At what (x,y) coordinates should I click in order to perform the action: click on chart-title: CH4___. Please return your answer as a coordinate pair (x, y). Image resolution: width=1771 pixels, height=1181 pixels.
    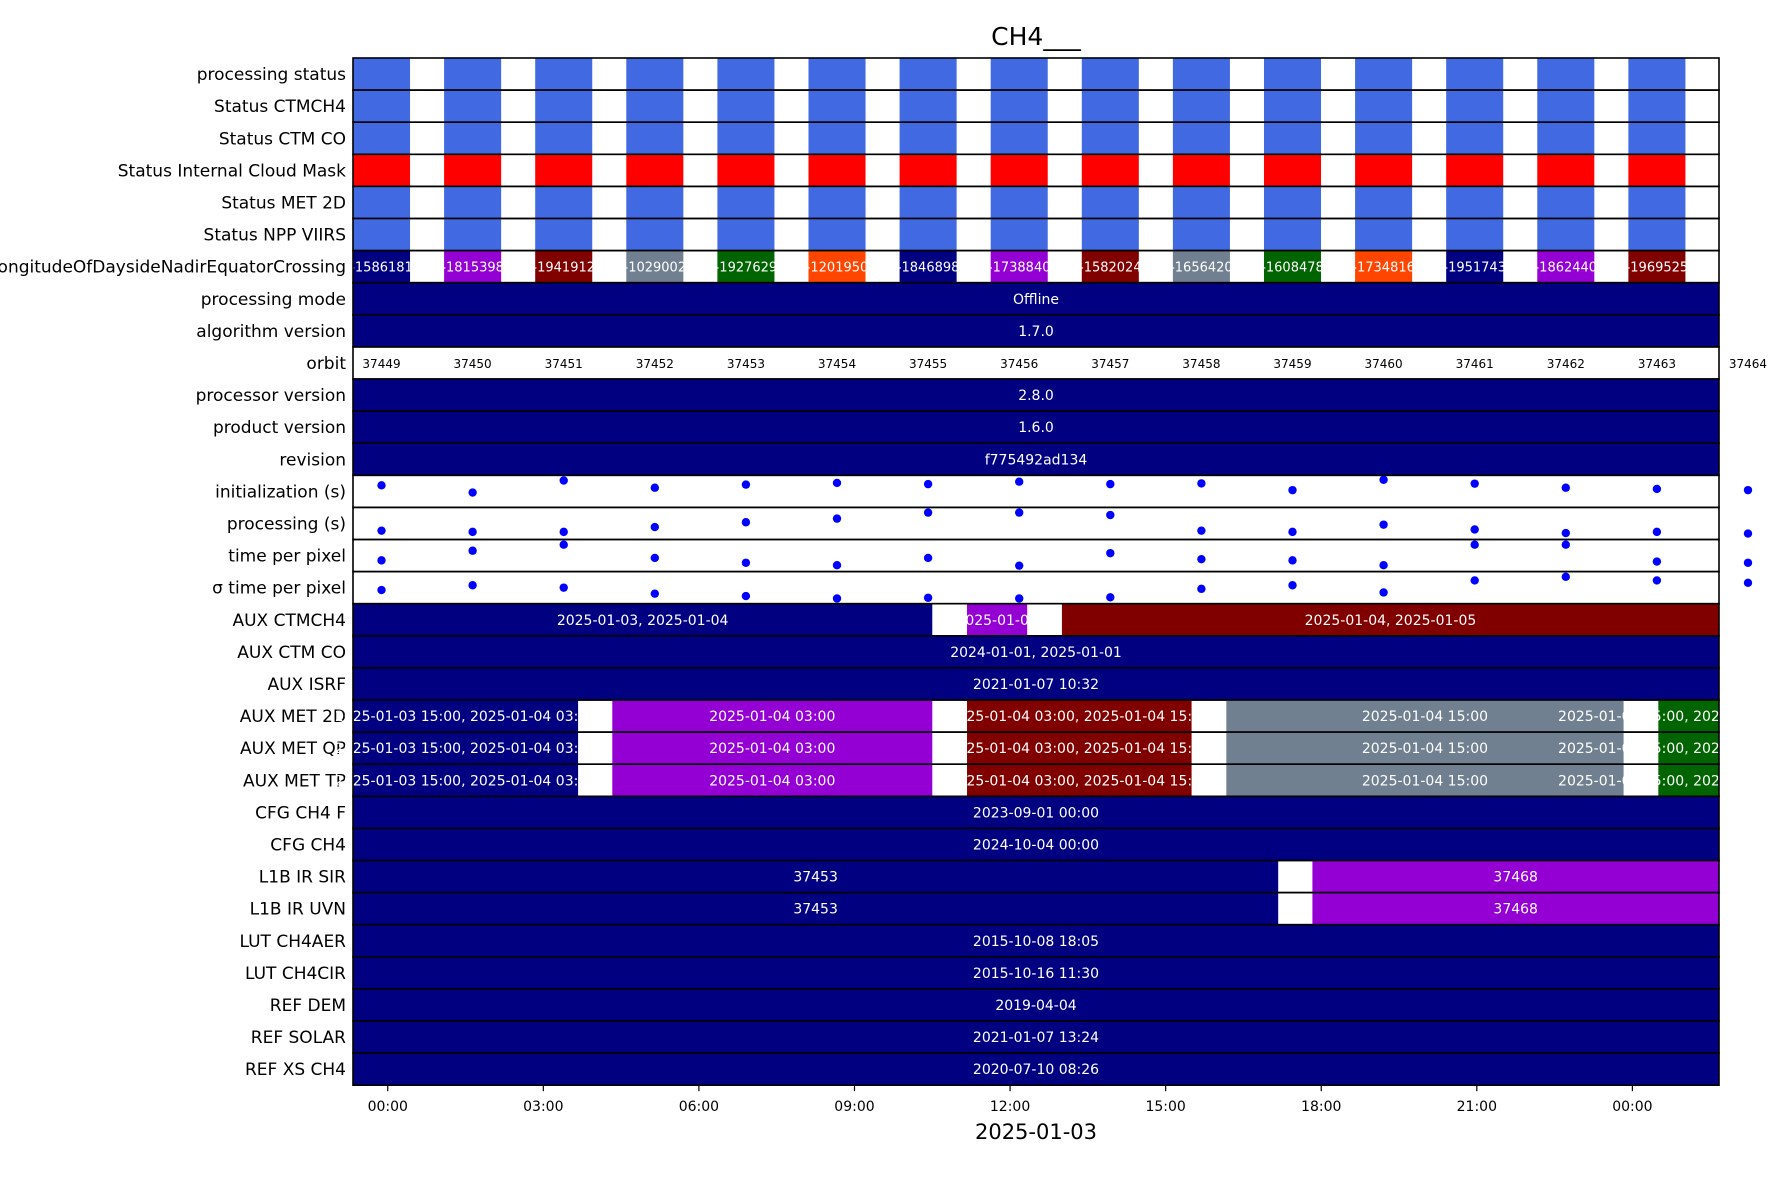
    Looking at the image, I should click on (1036, 36).